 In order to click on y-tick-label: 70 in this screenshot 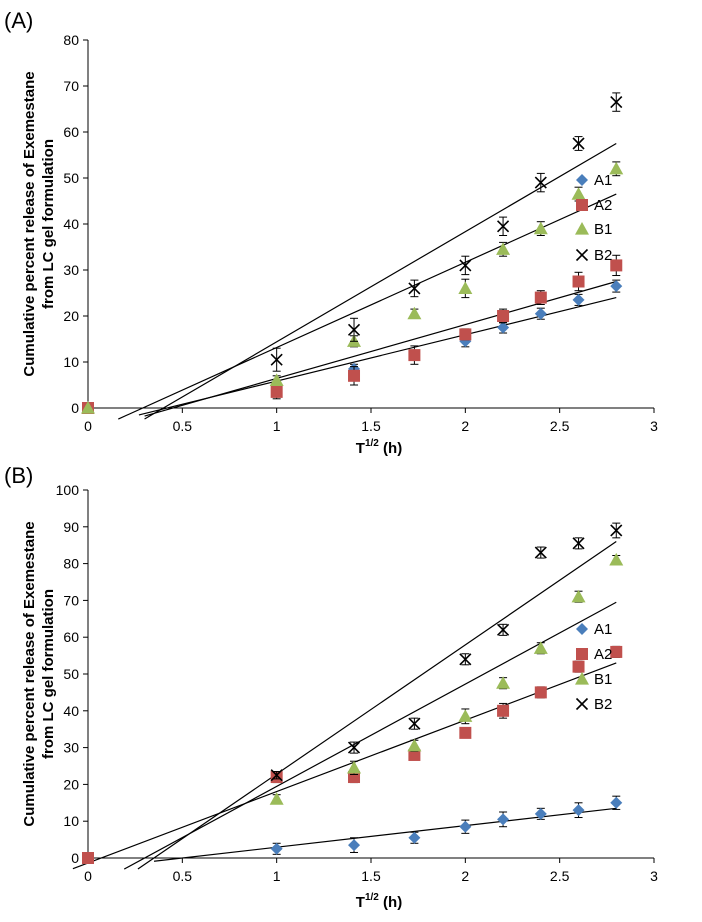, I will do `click(71, 600)`.